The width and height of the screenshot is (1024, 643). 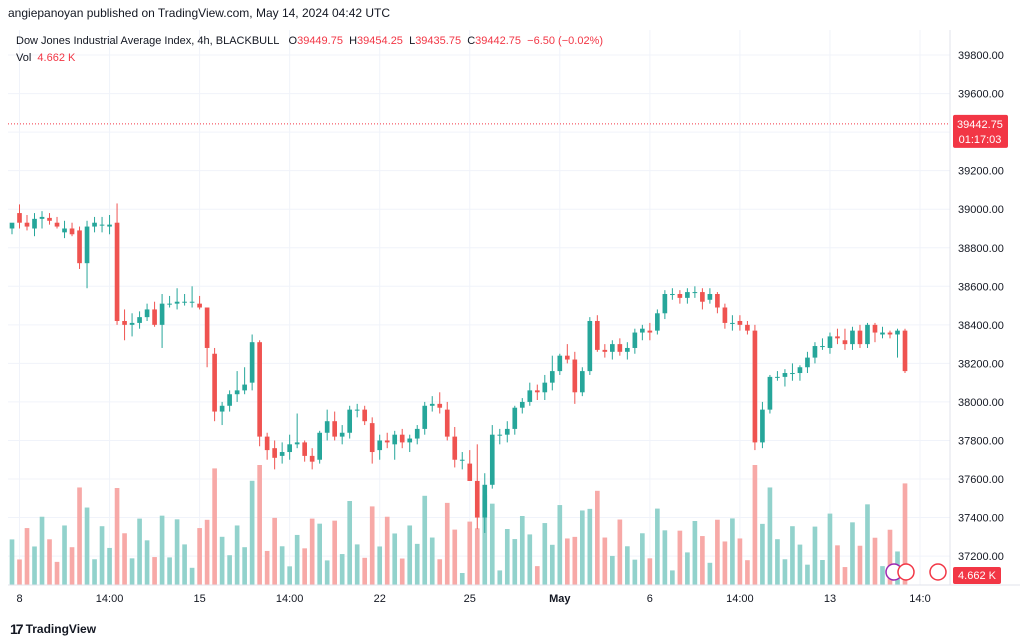 I want to click on price-tick-label: 38400.00, so click(x=981, y=326).